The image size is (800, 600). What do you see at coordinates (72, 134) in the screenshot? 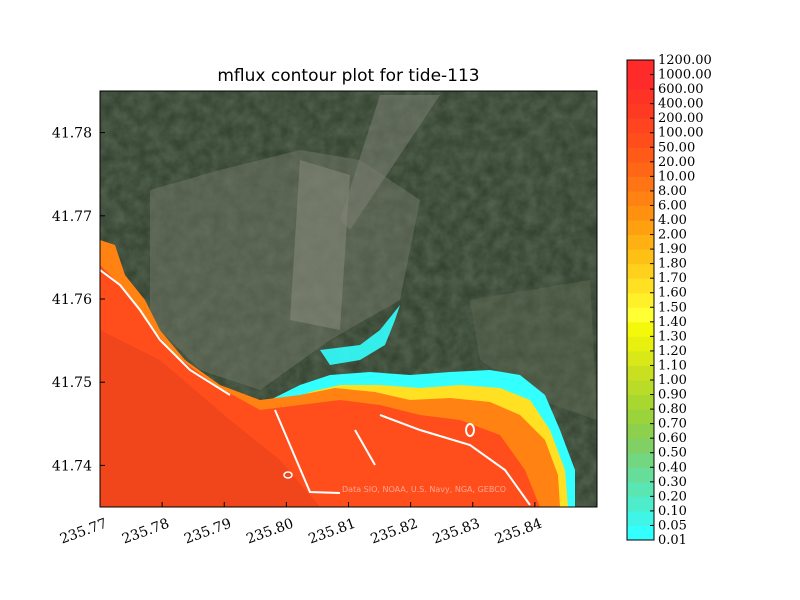
I see `y-tick-label: 41.78` at bounding box center [72, 134].